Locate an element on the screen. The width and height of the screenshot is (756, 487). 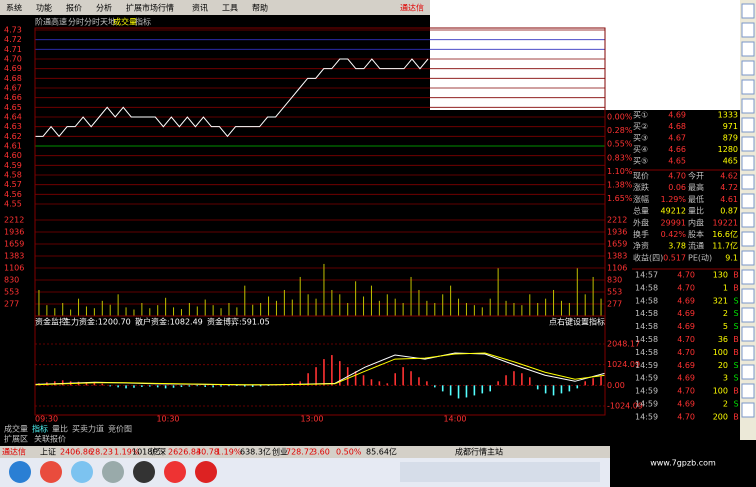
fund-tick-label: -1024.09 is located at coordinates (625, 406).